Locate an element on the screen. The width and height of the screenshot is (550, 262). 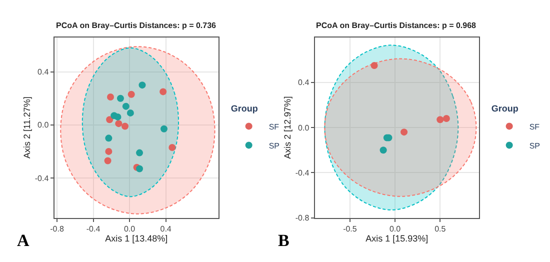
x-tick-label: -0.5 is located at coordinates (350, 229).